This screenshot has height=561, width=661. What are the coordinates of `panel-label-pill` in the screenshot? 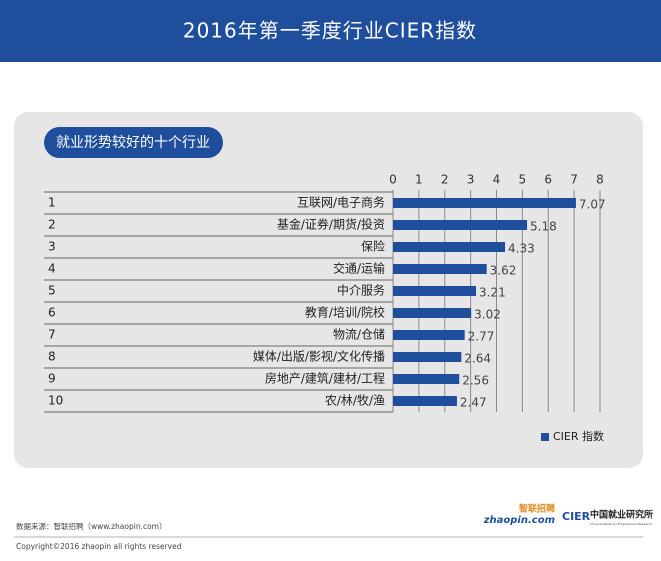 It's located at (133, 142).